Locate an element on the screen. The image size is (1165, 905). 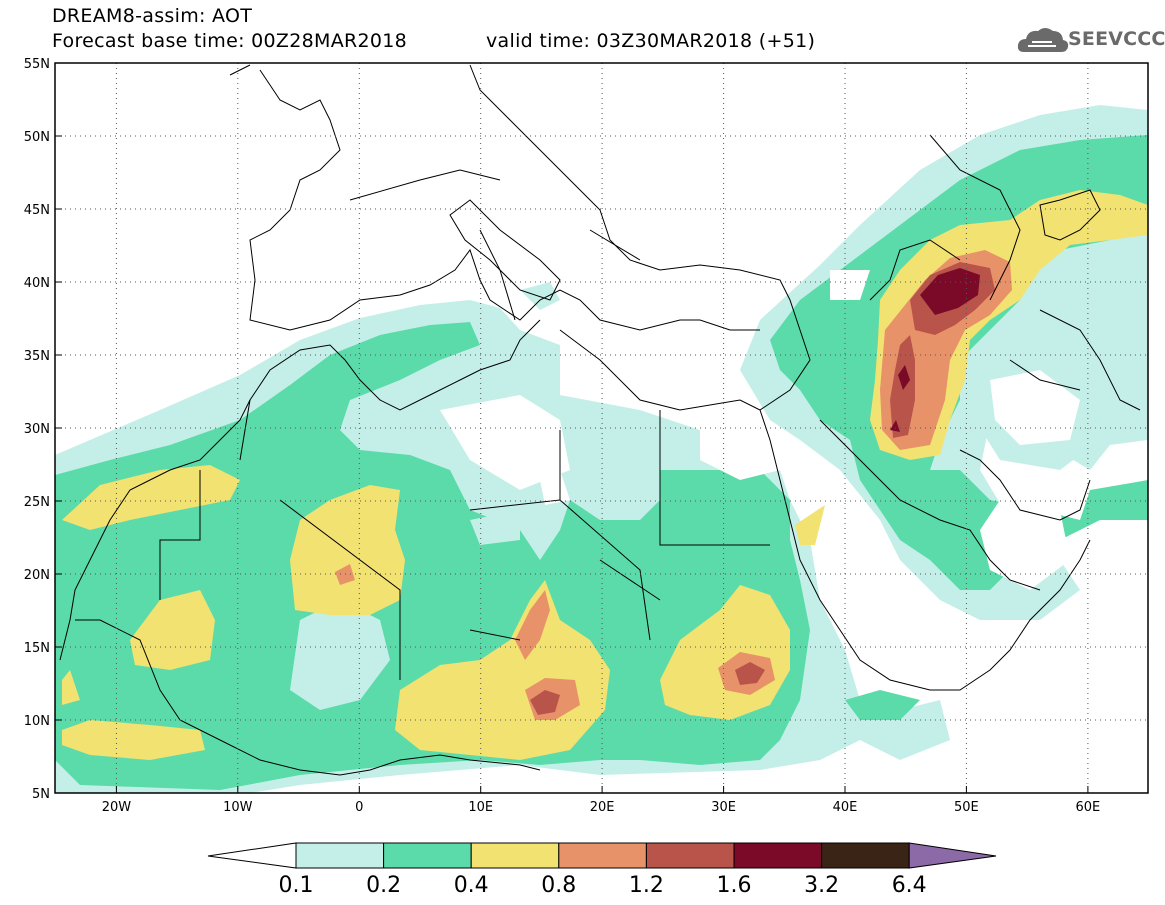
y-tick-label: 55N is located at coordinates (37, 64).